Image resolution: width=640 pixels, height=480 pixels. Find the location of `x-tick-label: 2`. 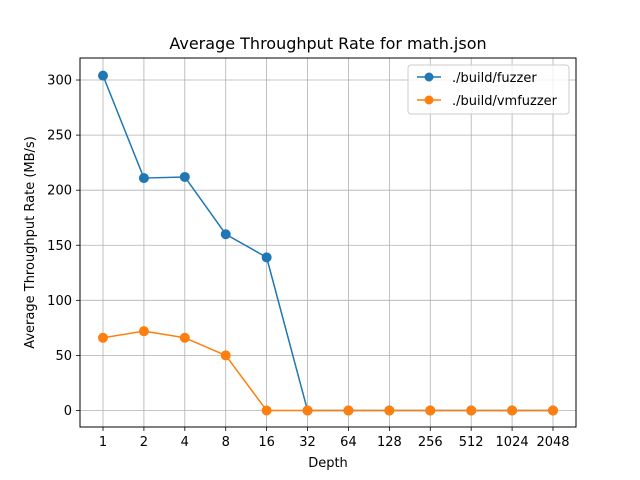

x-tick-label: 2 is located at coordinates (144, 442).